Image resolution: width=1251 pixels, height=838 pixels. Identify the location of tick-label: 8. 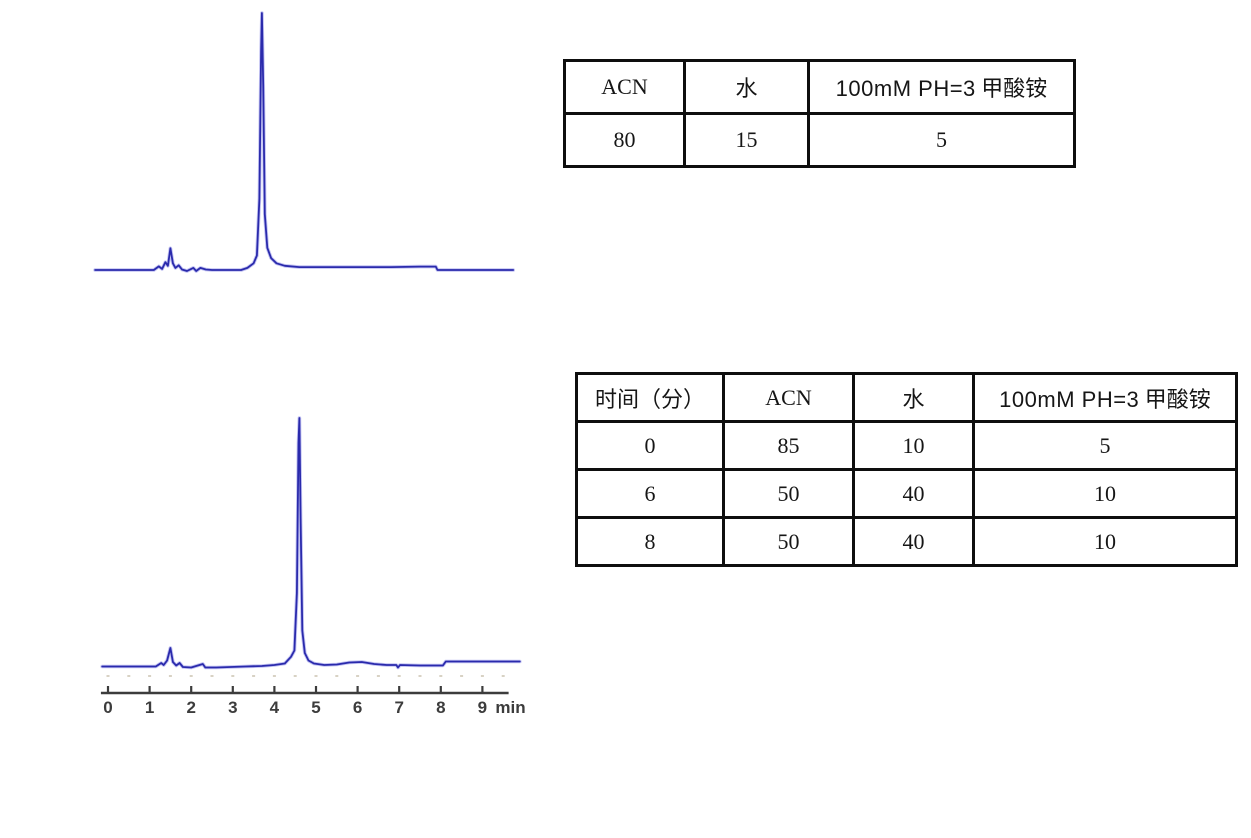
(440, 707).